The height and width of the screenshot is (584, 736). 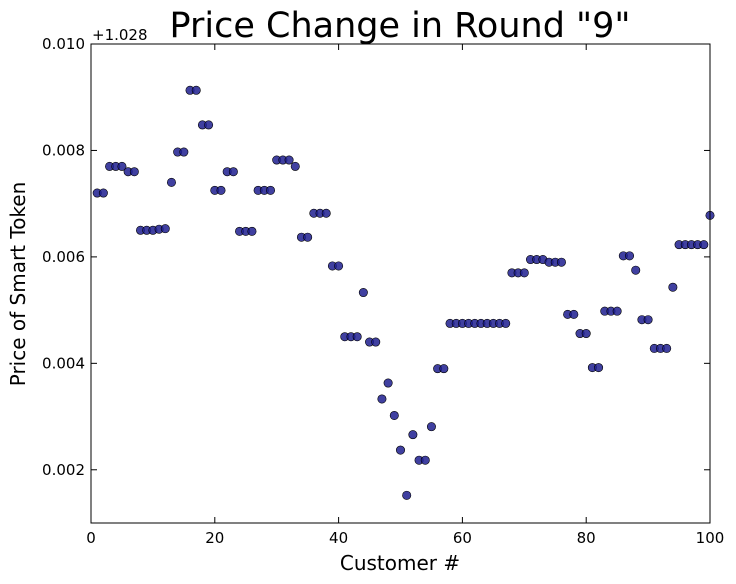 I want to click on y-axis-offset-label: +1.028, so click(x=120, y=35).